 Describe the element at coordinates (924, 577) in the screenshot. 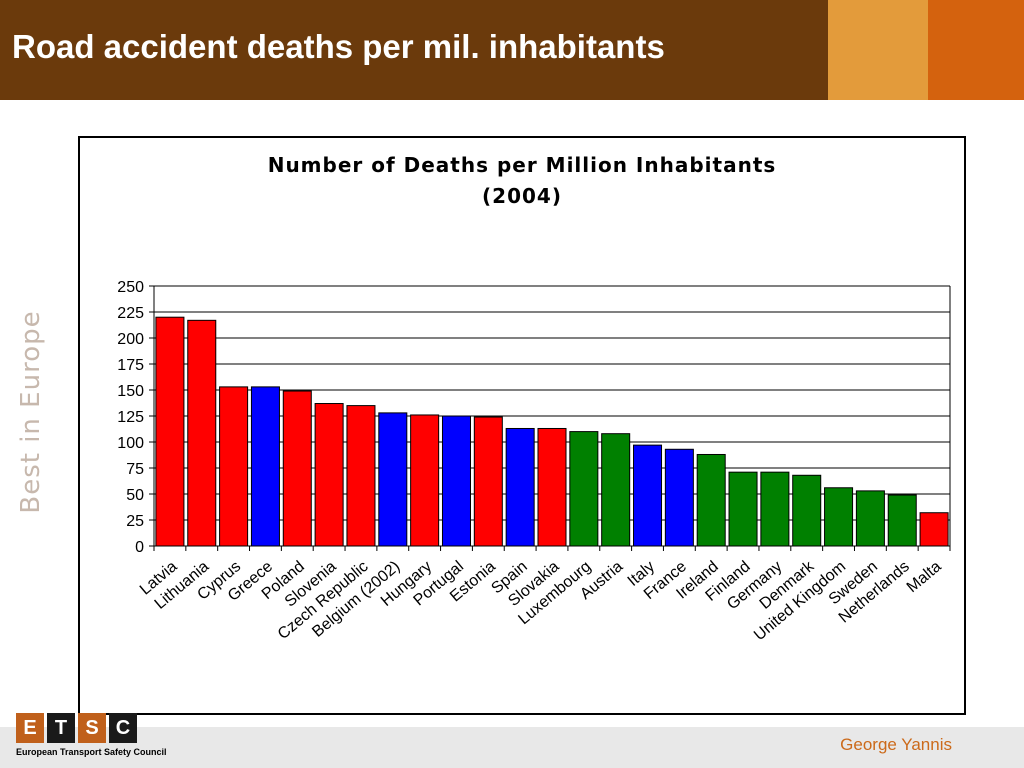

I see `x-tick-label: Malta` at that location.